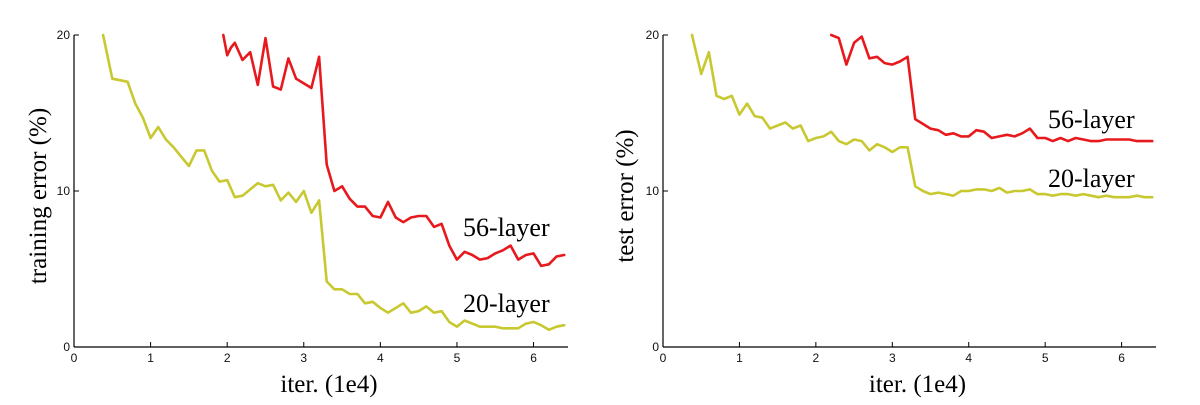 The width and height of the screenshot is (1200, 405). I want to click on y-axis-title: training error (%), so click(38, 196).